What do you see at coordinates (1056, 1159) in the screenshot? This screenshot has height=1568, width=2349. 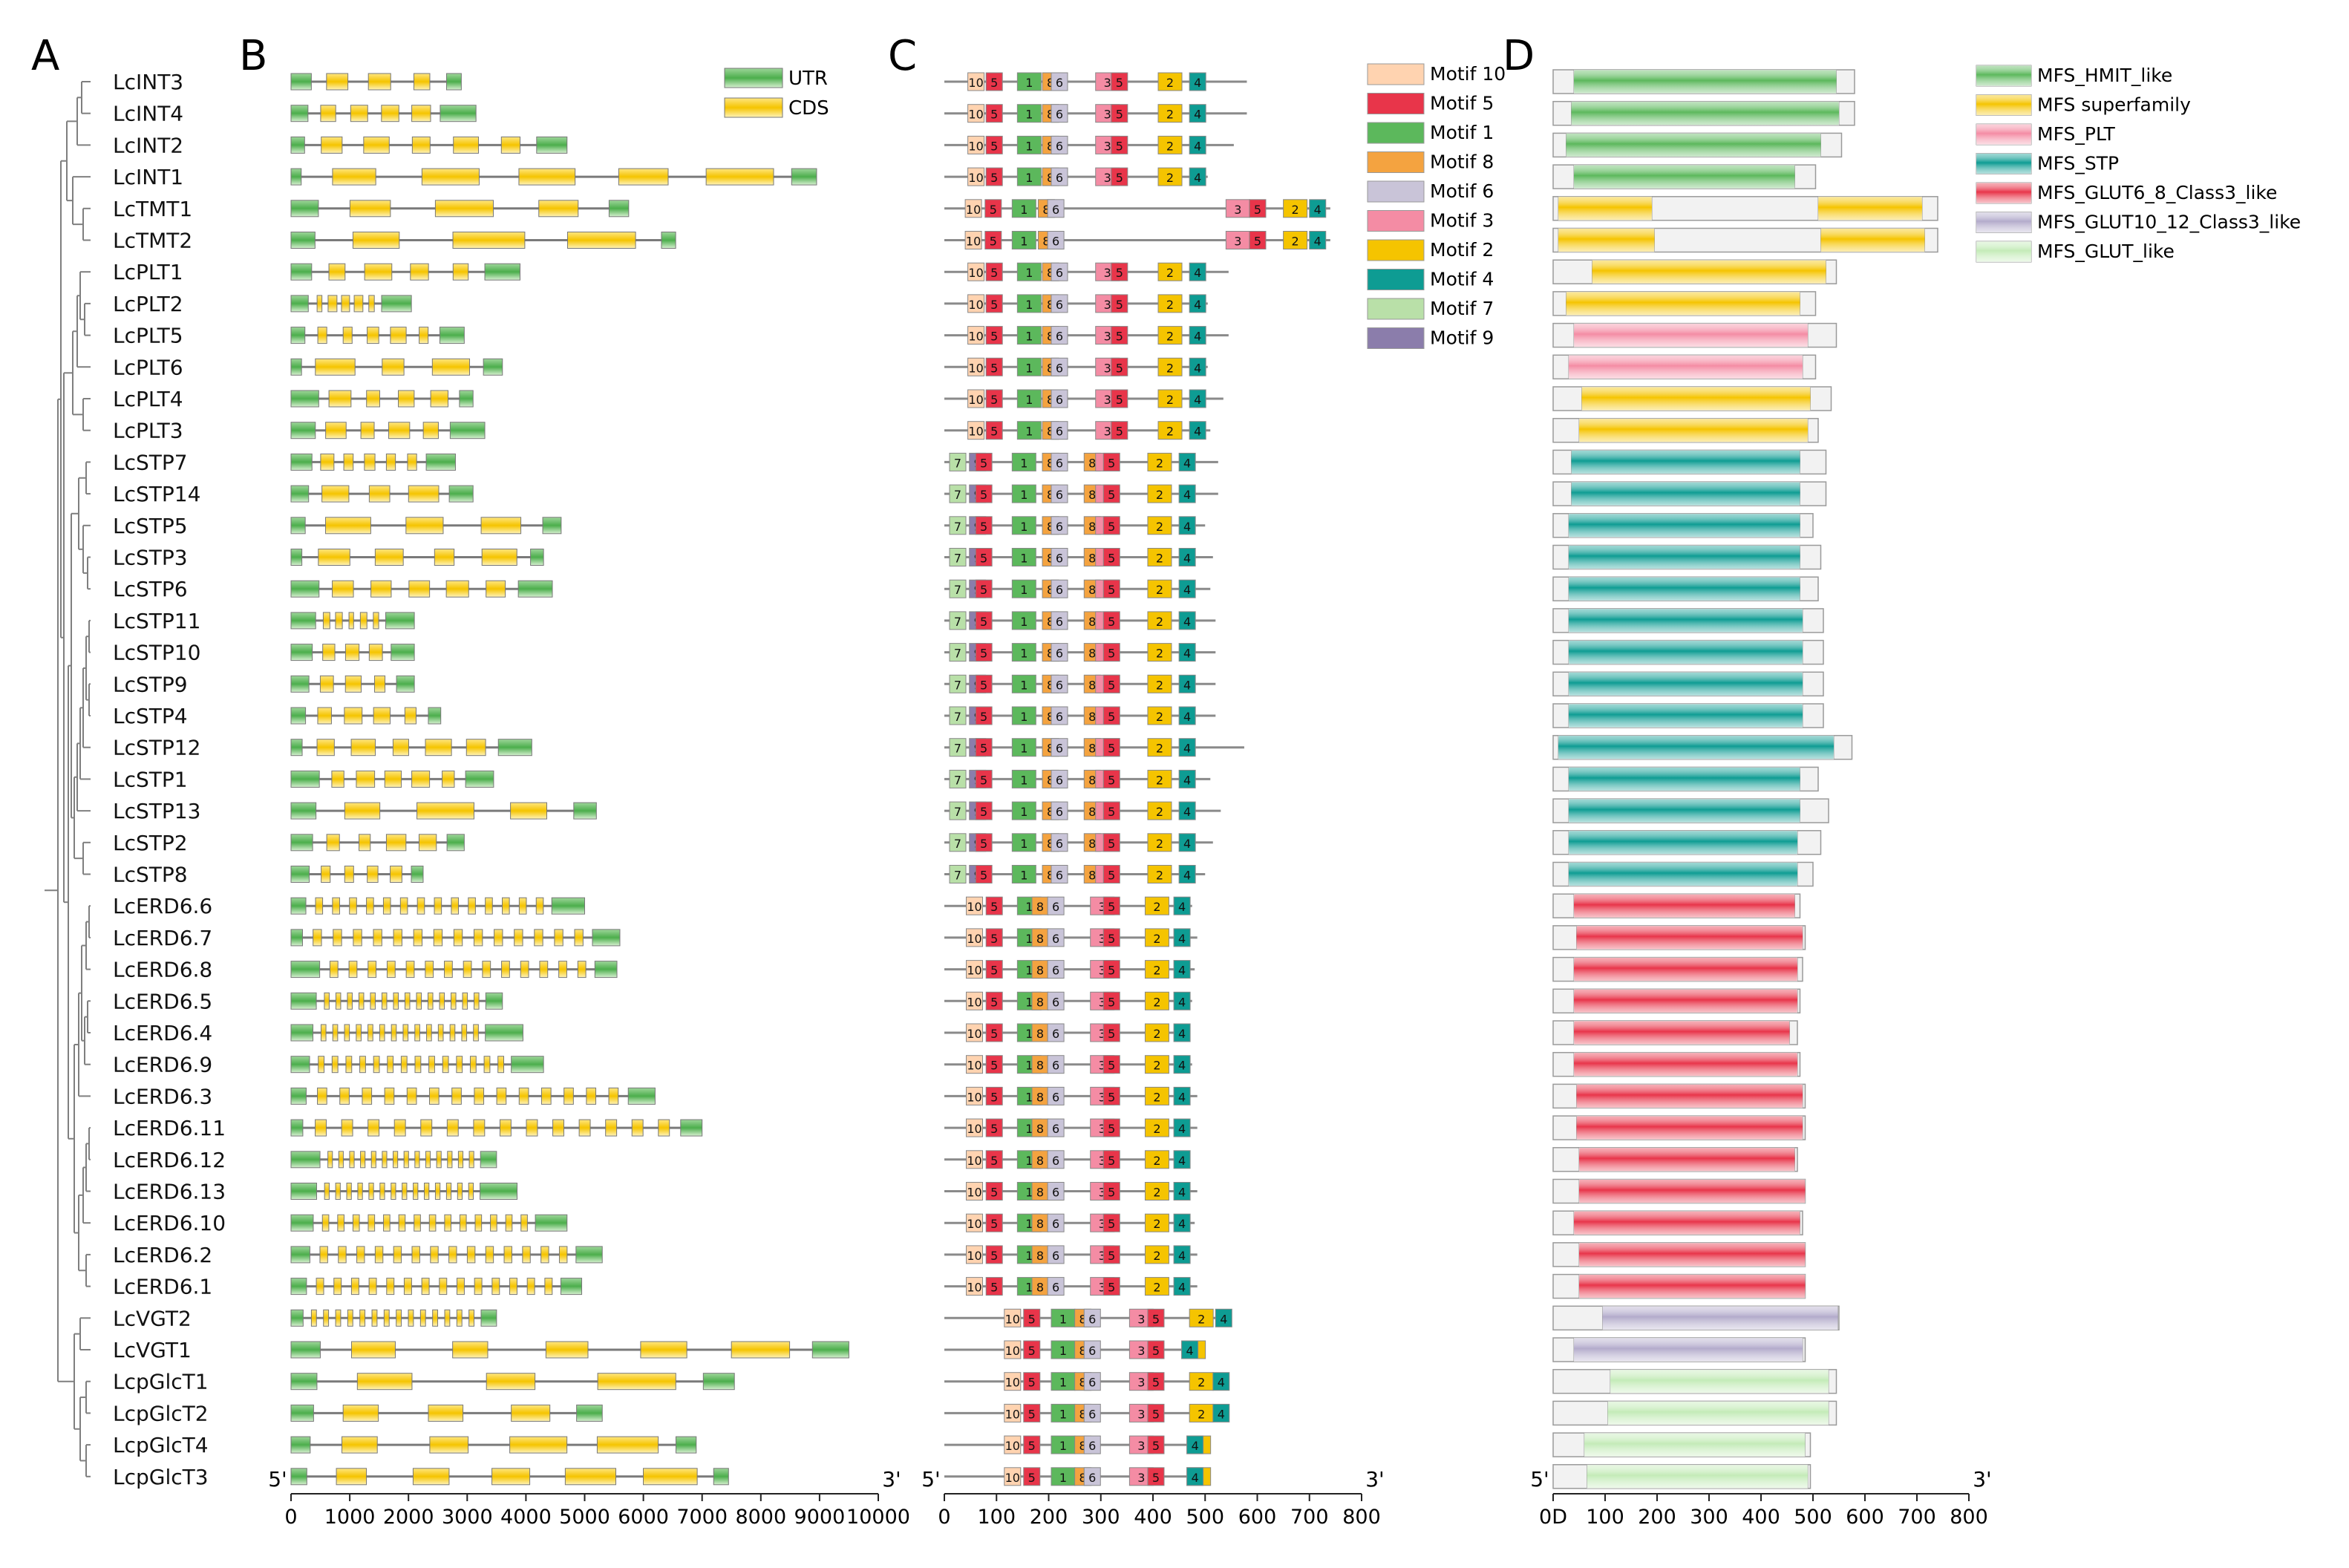 I see `motif-LcERD6.12-4` at bounding box center [1056, 1159].